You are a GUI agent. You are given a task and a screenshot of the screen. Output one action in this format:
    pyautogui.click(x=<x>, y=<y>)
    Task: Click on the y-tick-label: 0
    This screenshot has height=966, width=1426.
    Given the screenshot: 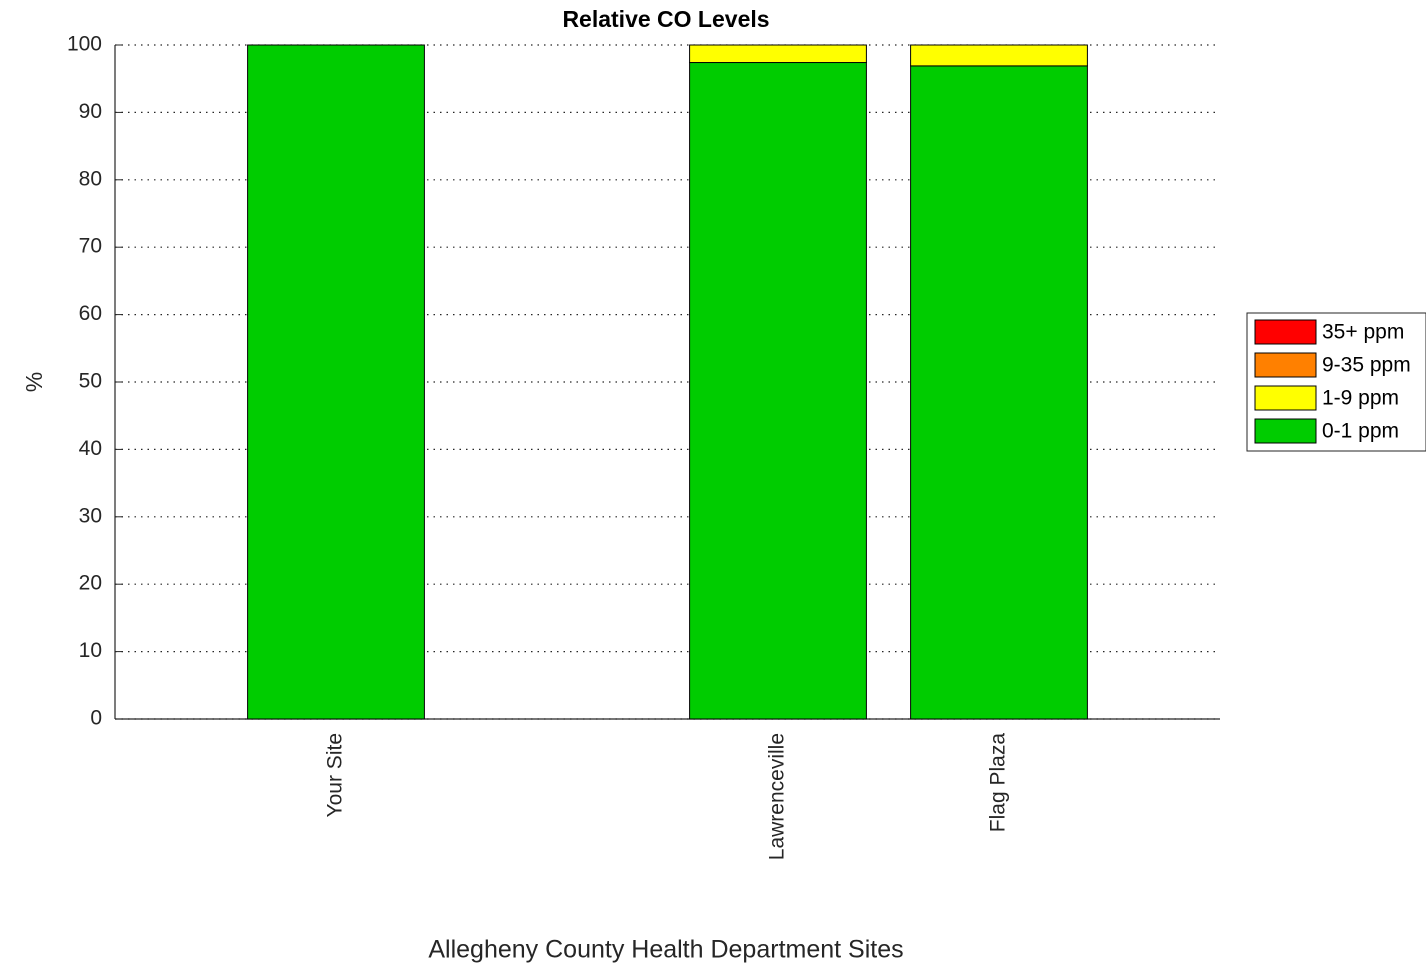 What is the action you would take?
    pyautogui.click(x=96, y=718)
    